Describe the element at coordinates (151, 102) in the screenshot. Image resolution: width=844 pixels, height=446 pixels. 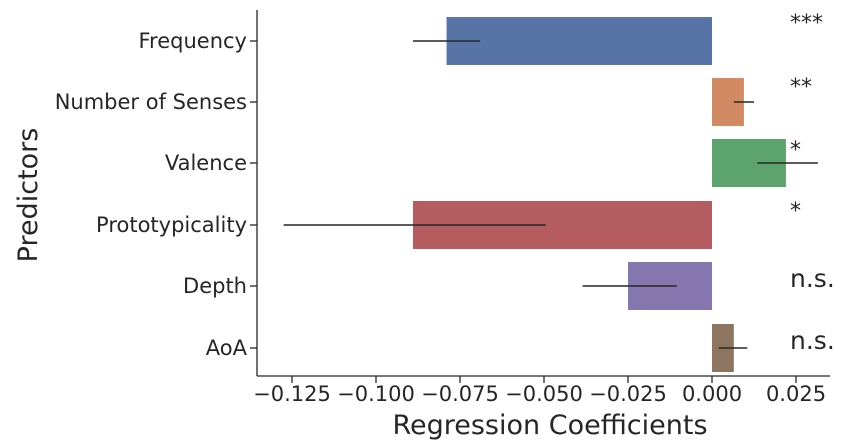
I see `category-label: Number of Senses` at that location.